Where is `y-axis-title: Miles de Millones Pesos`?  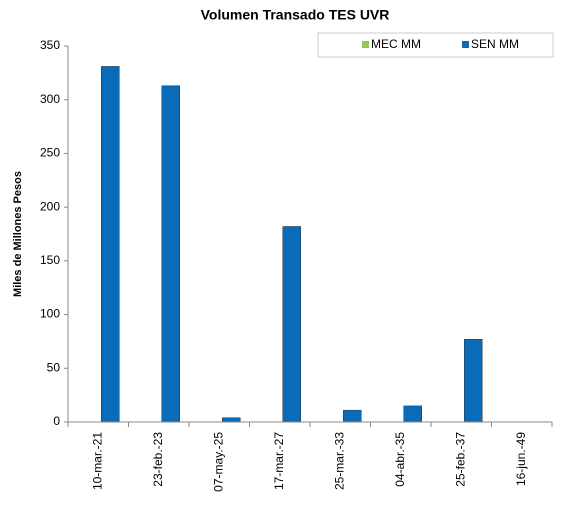
y-axis-title: Miles de Millones Pesos is located at coordinates (18, 234).